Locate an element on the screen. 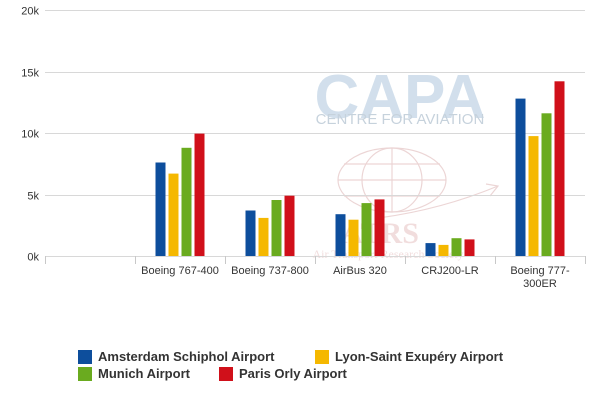 This screenshot has height=400, width=600. x-tick-label: CRJ200-LR is located at coordinates (450, 271).